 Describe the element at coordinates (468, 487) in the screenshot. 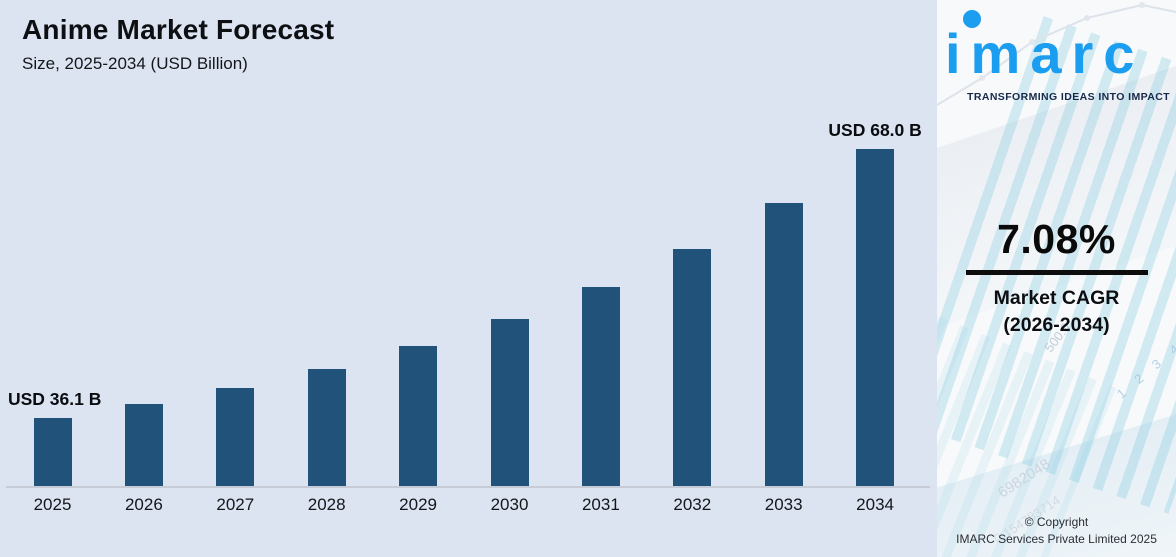

I see `x-axis-line` at that location.